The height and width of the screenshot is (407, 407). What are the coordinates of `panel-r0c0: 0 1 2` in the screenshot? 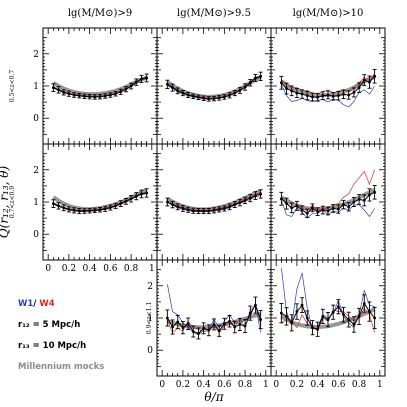 It's located at (95, 86).